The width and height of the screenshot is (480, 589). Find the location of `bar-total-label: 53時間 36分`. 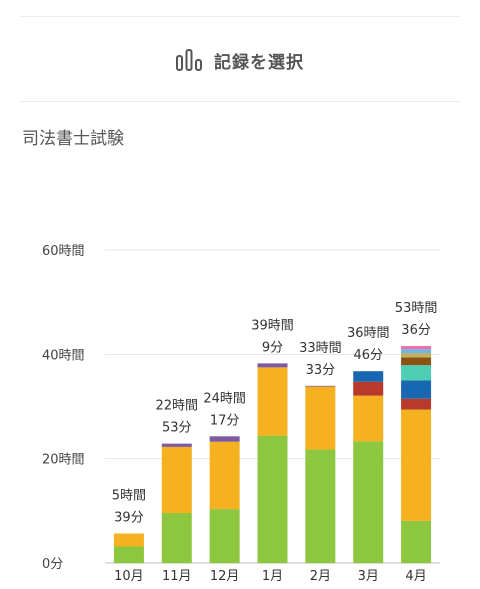

bar-total-label: 53時間 36分 is located at coordinates (416, 319).